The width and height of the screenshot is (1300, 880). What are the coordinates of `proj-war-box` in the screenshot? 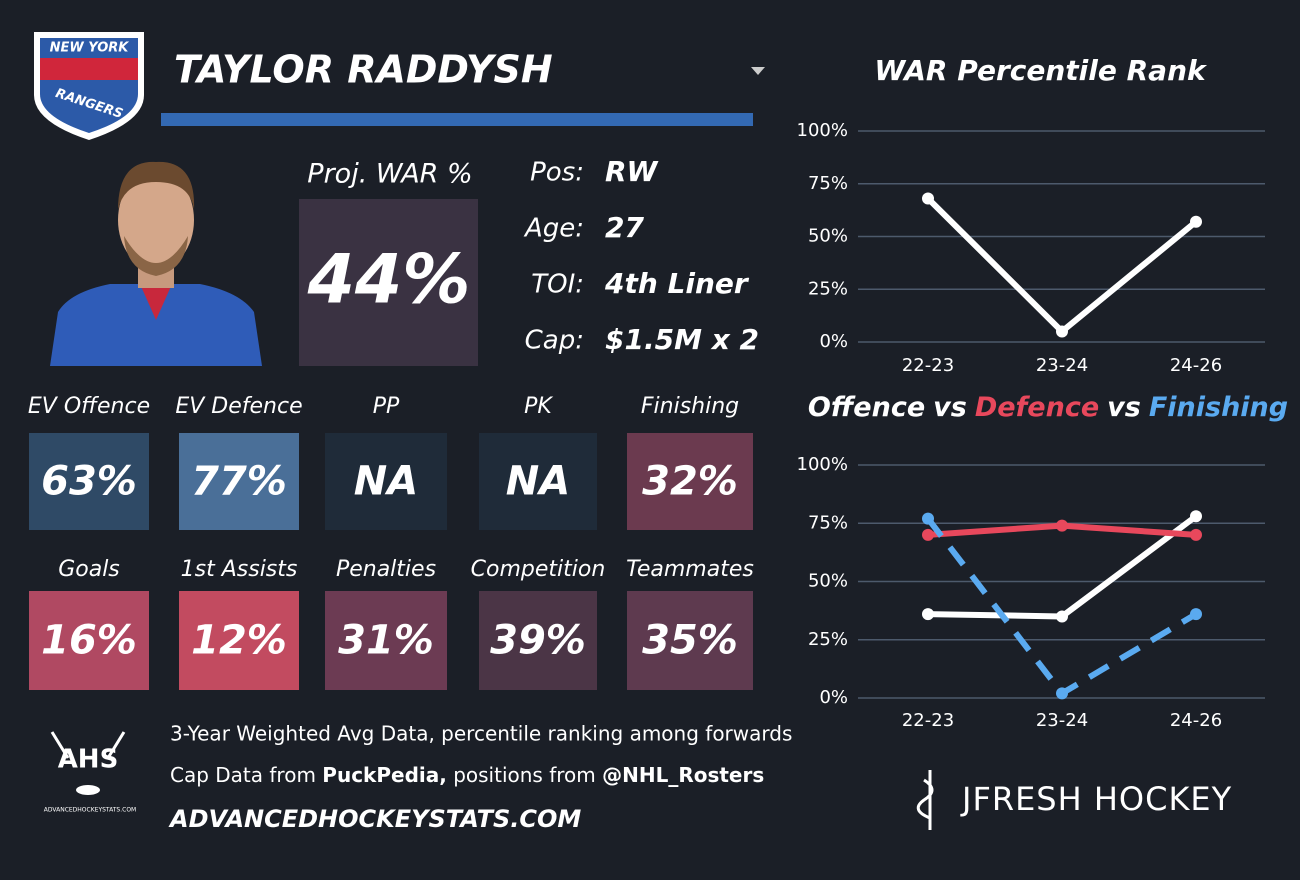 It's located at (388, 282).